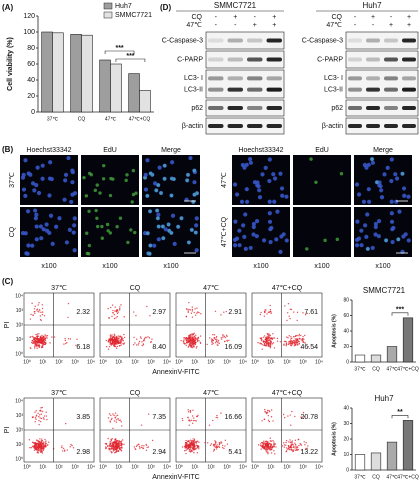 This screenshot has width=420, height=500. I want to click on flow-y-tick: 10², so click(20, 430).